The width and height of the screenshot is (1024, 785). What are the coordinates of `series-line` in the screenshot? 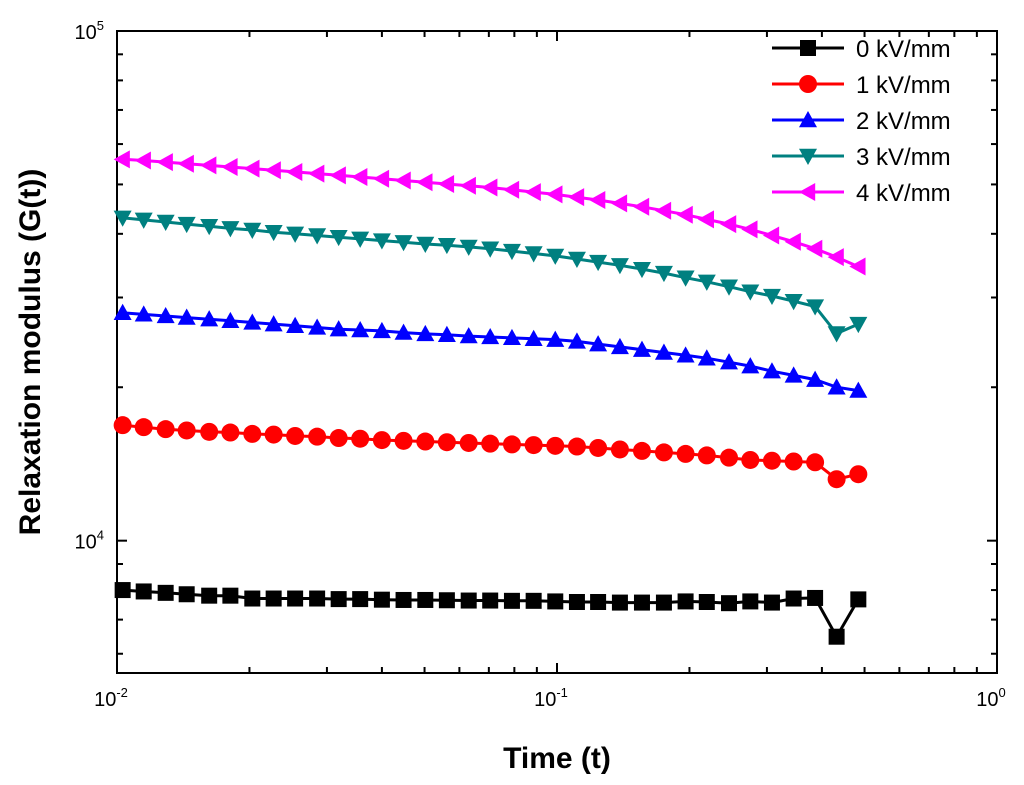 It's located at (490, 276).